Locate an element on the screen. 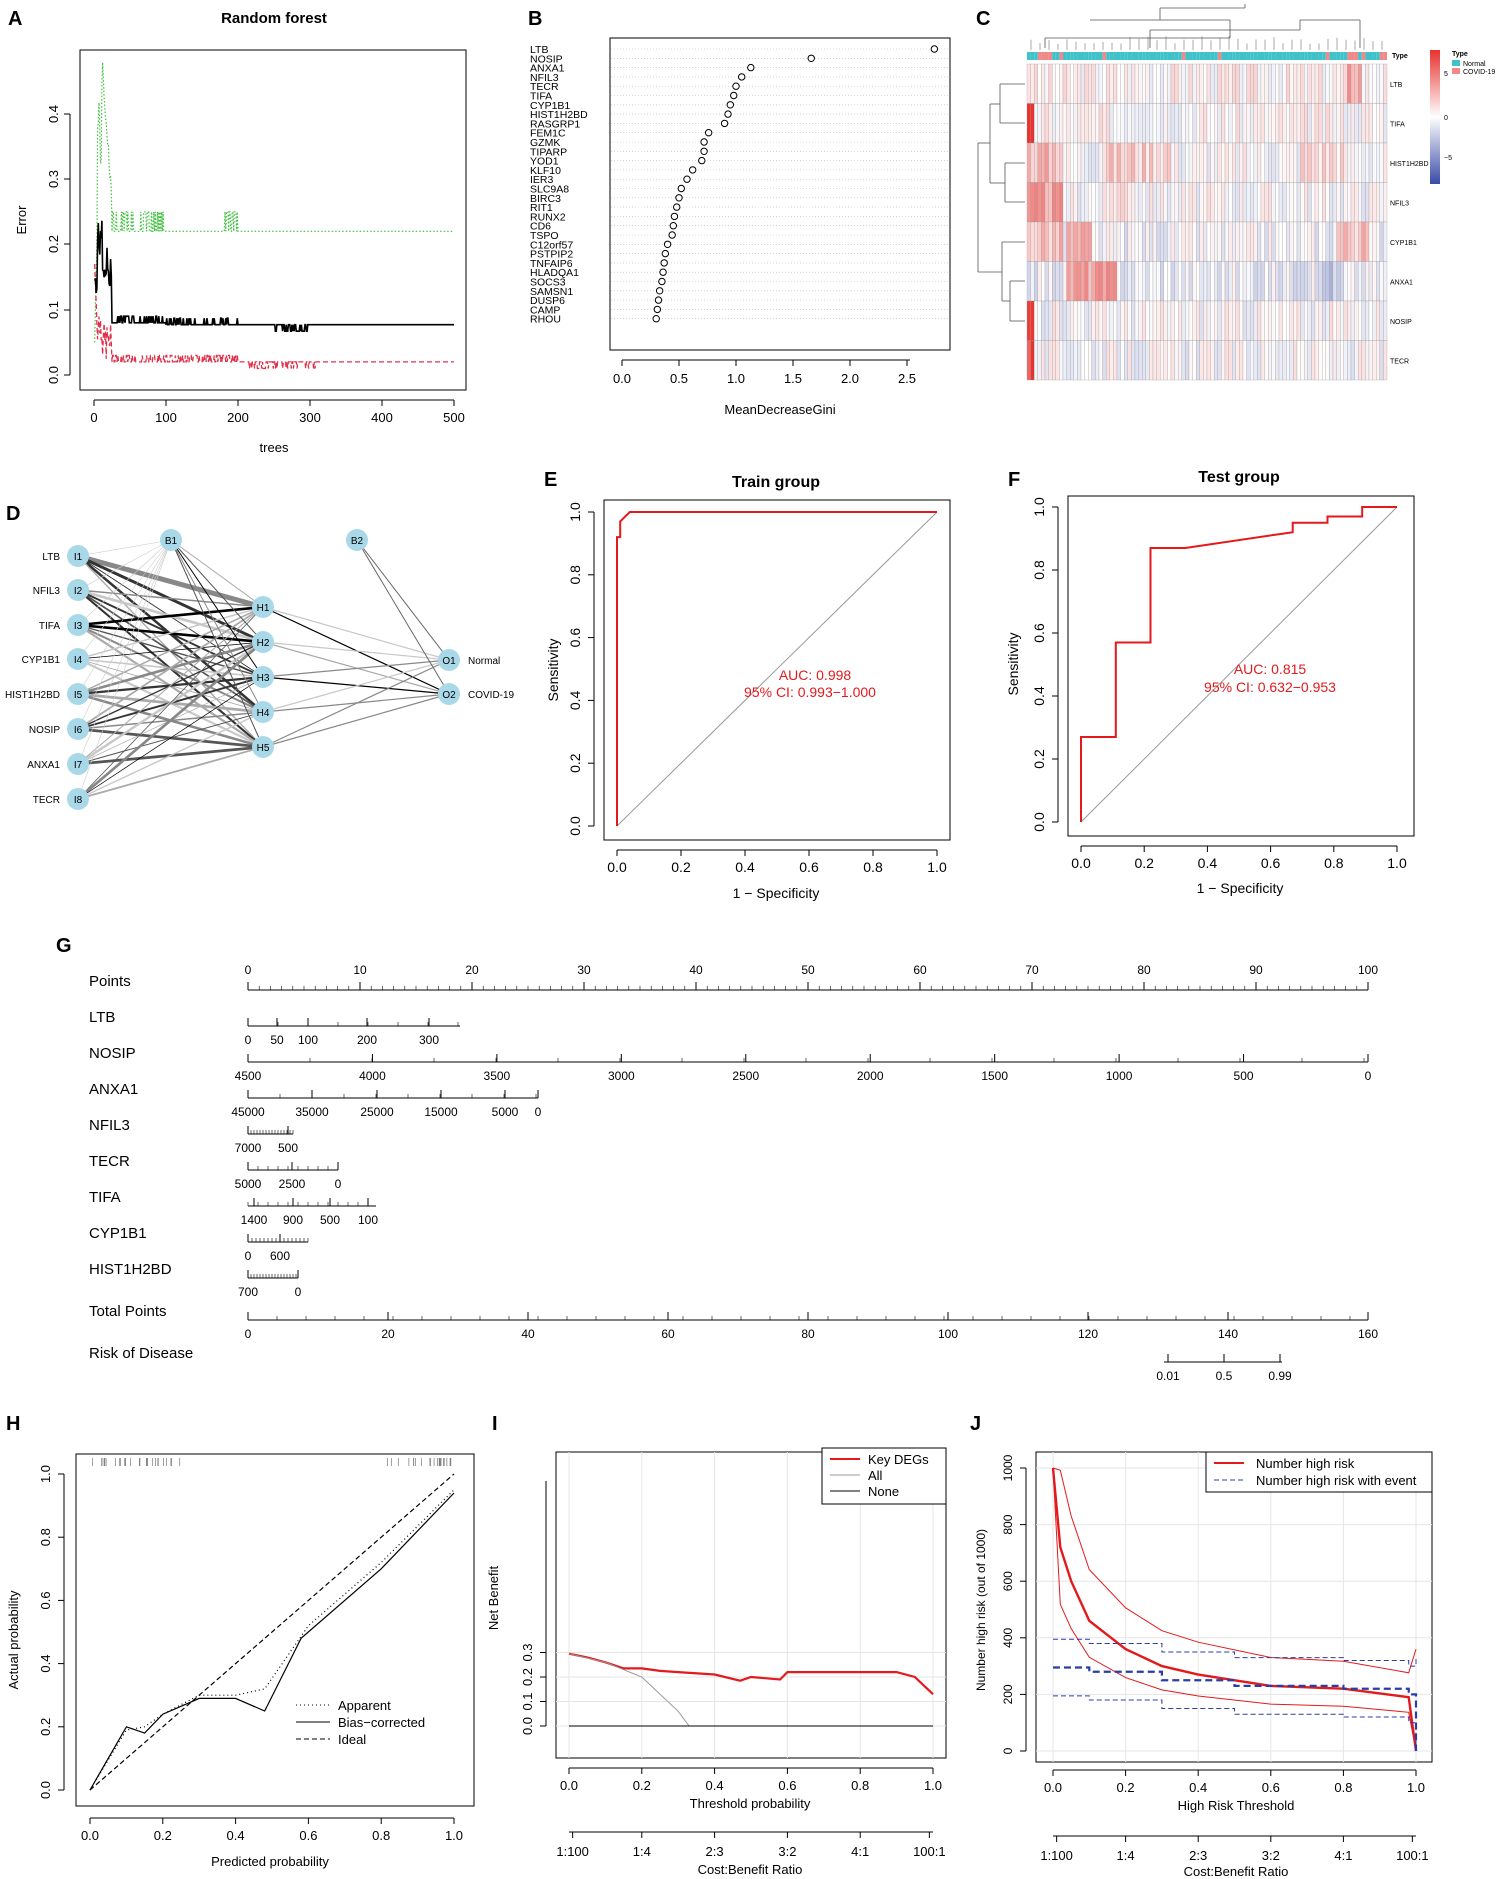  node-label: B2 is located at coordinates (357, 541).